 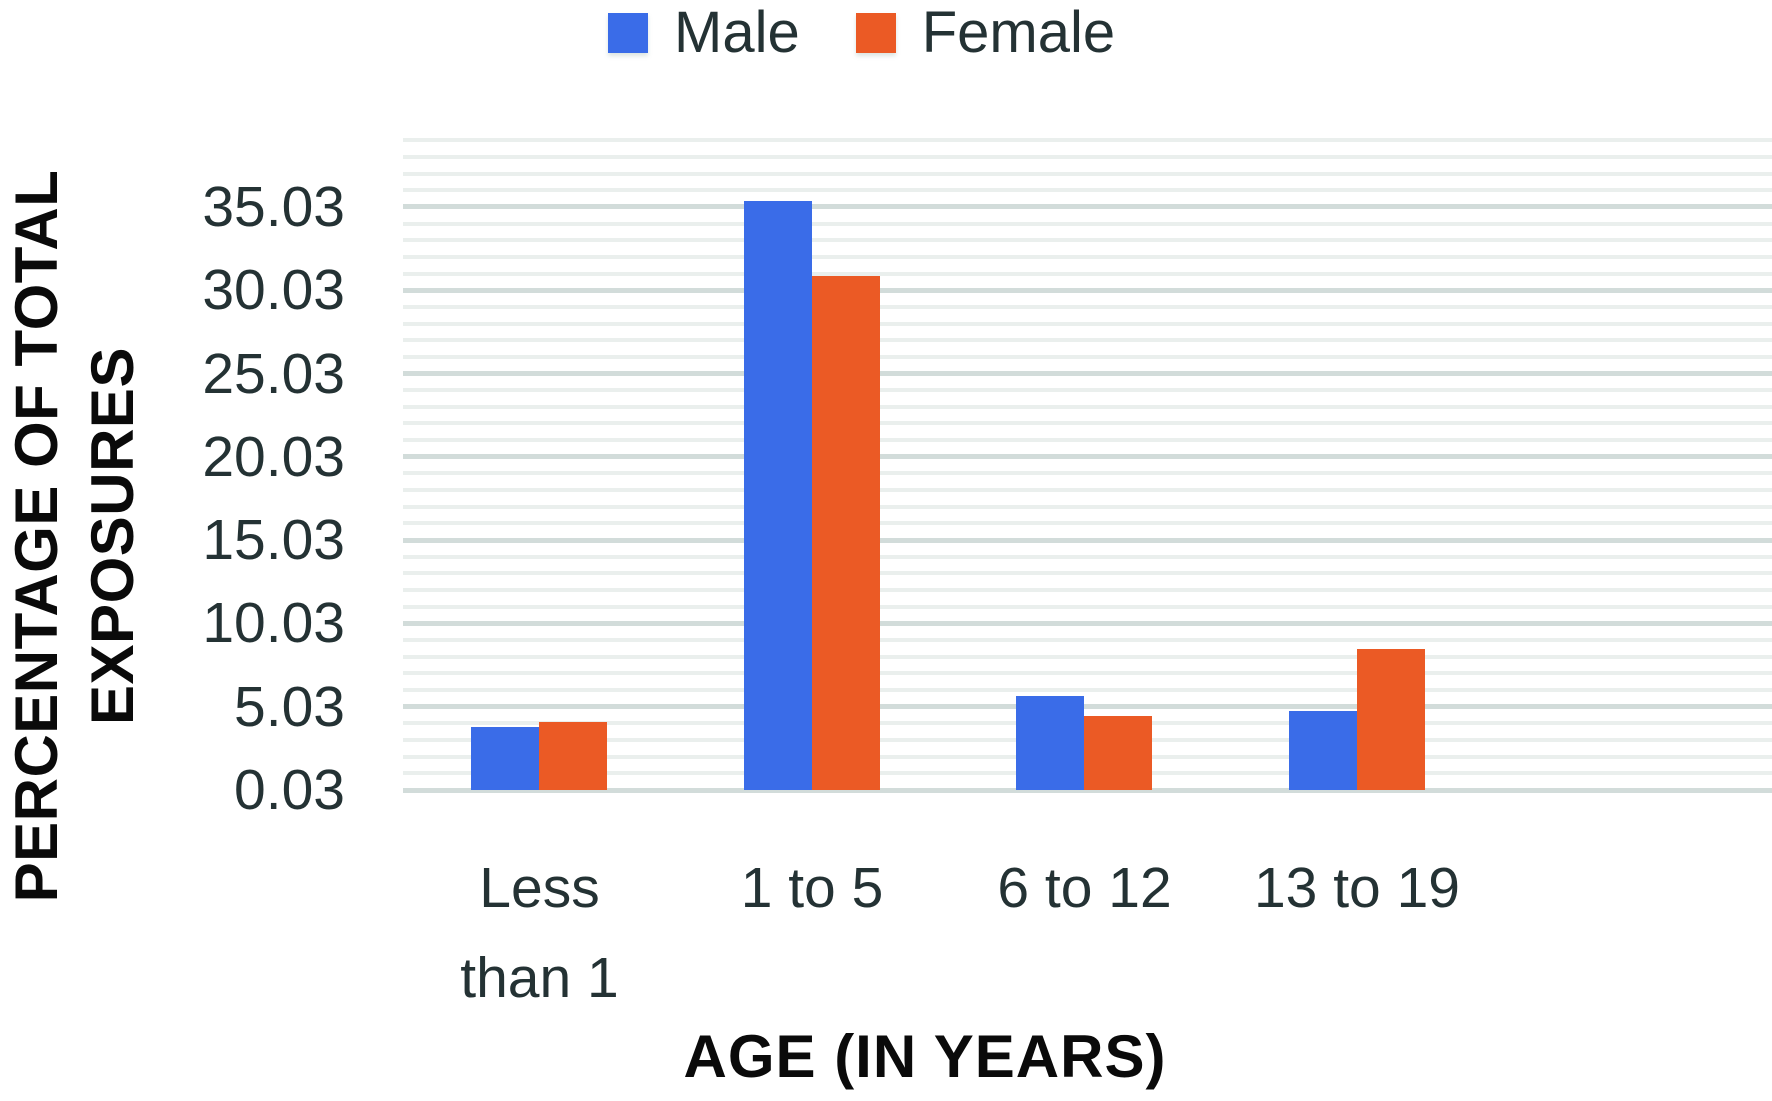 What do you see at coordinates (628, 33) in the screenshot?
I see `legend-male-swatch` at bounding box center [628, 33].